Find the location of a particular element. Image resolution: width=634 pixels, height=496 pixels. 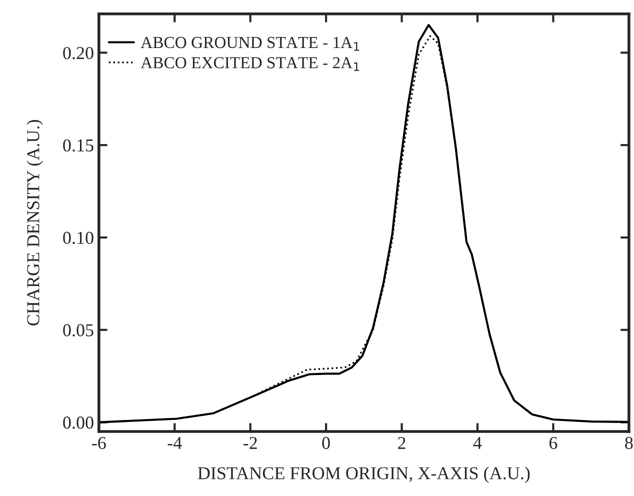

y-tick-label: 0.15 is located at coordinates (78, 145).